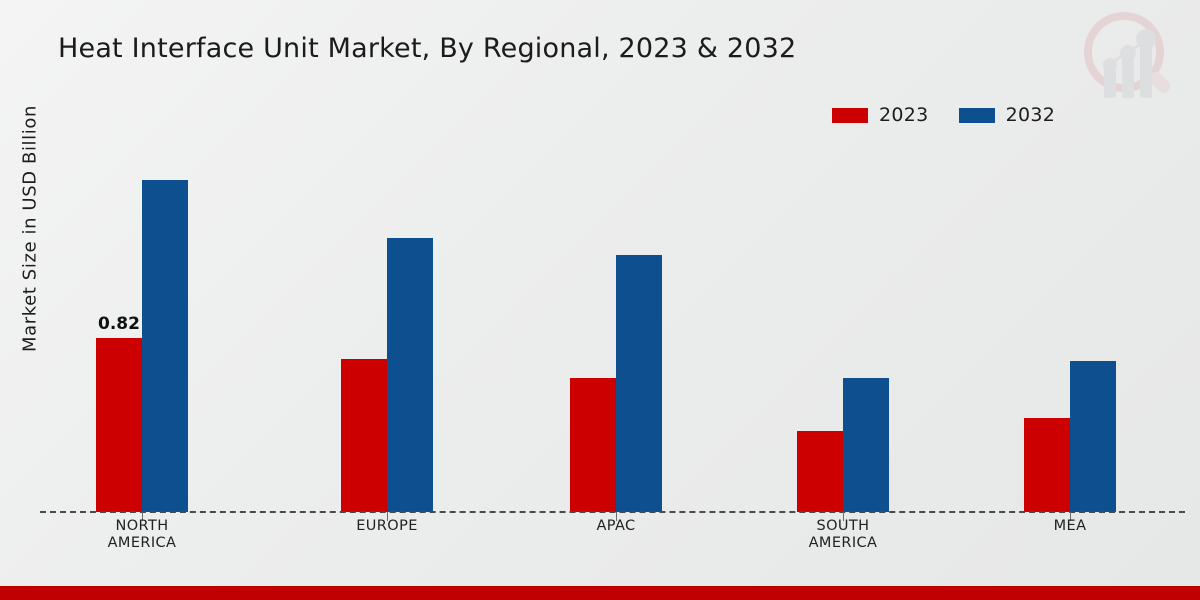 Image resolution: width=1200 pixels, height=600 pixels. What do you see at coordinates (612, 512) in the screenshot?
I see `x-axis-baseline` at bounding box center [612, 512].